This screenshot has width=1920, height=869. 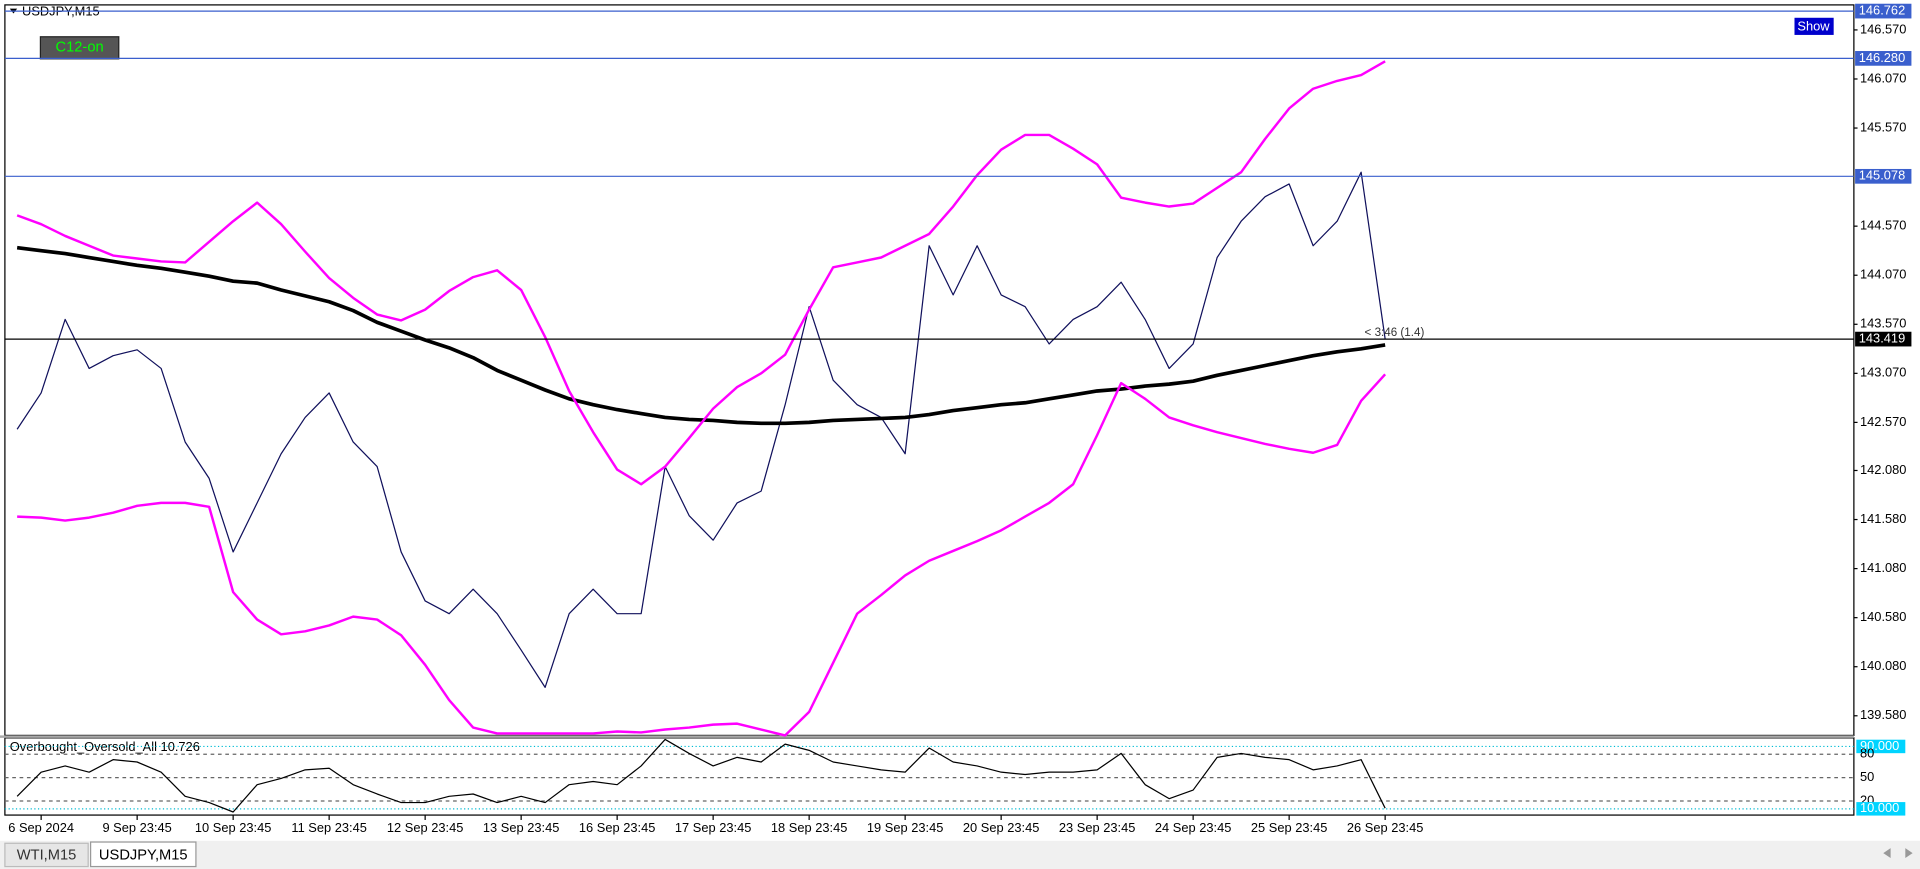 What do you see at coordinates (1883, 518) in the screenshot?
I see `y-tick-label: 141.580` at bounding box center [1883, 518].